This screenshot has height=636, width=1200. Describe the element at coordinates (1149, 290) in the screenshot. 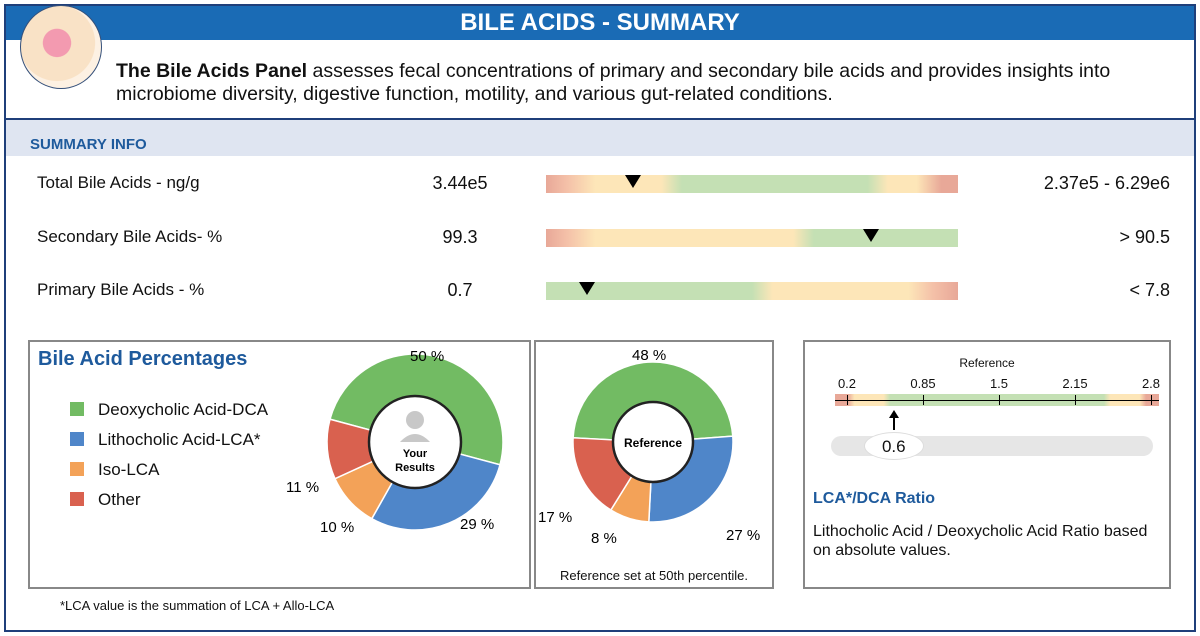

I see `row-reference-range: < 7.8` at that location.